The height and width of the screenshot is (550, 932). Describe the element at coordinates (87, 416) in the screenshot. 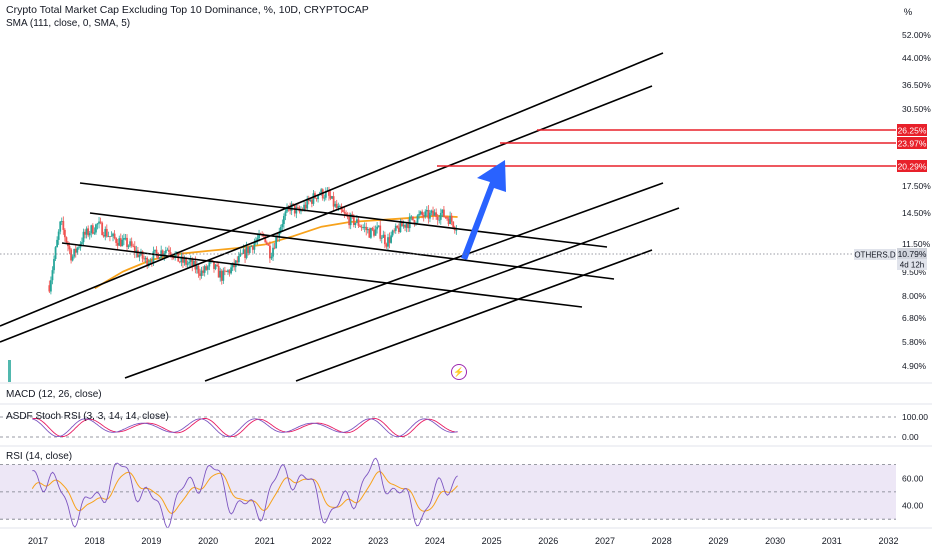

I see `stoch-rsi-label: ASDF Stoch RSI (3, 3, 14, 14, close)` at that location.